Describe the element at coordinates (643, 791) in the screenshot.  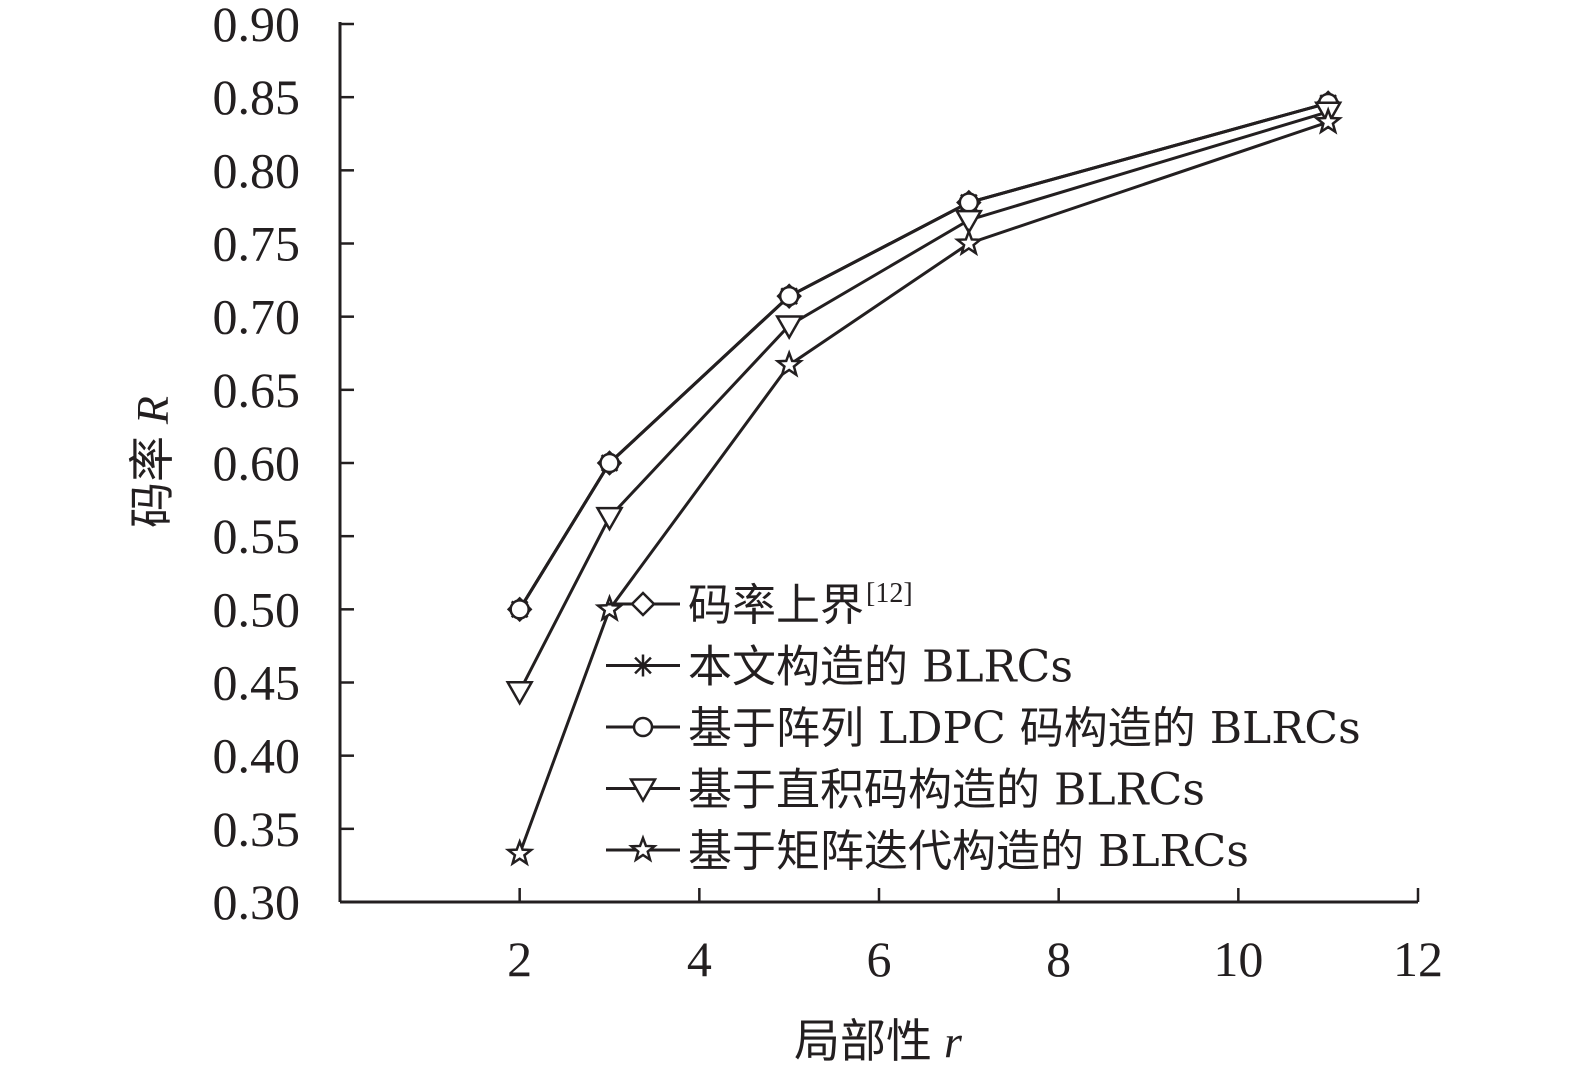
I see `legend-marker-triangle-down` at that location.